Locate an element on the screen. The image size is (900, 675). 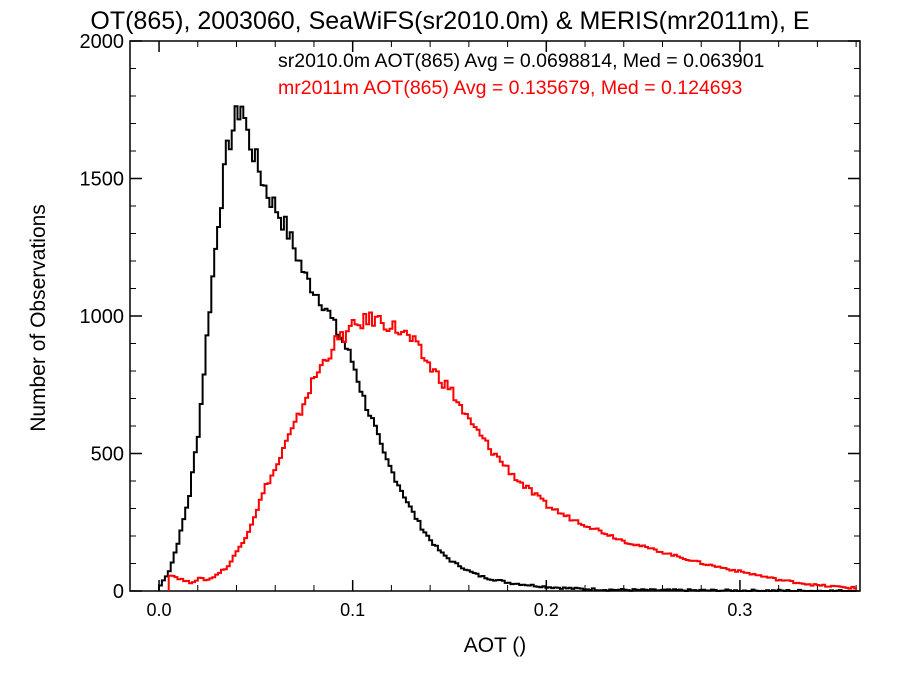
y-tick-label: 0 is located at coordinates (118, 592).